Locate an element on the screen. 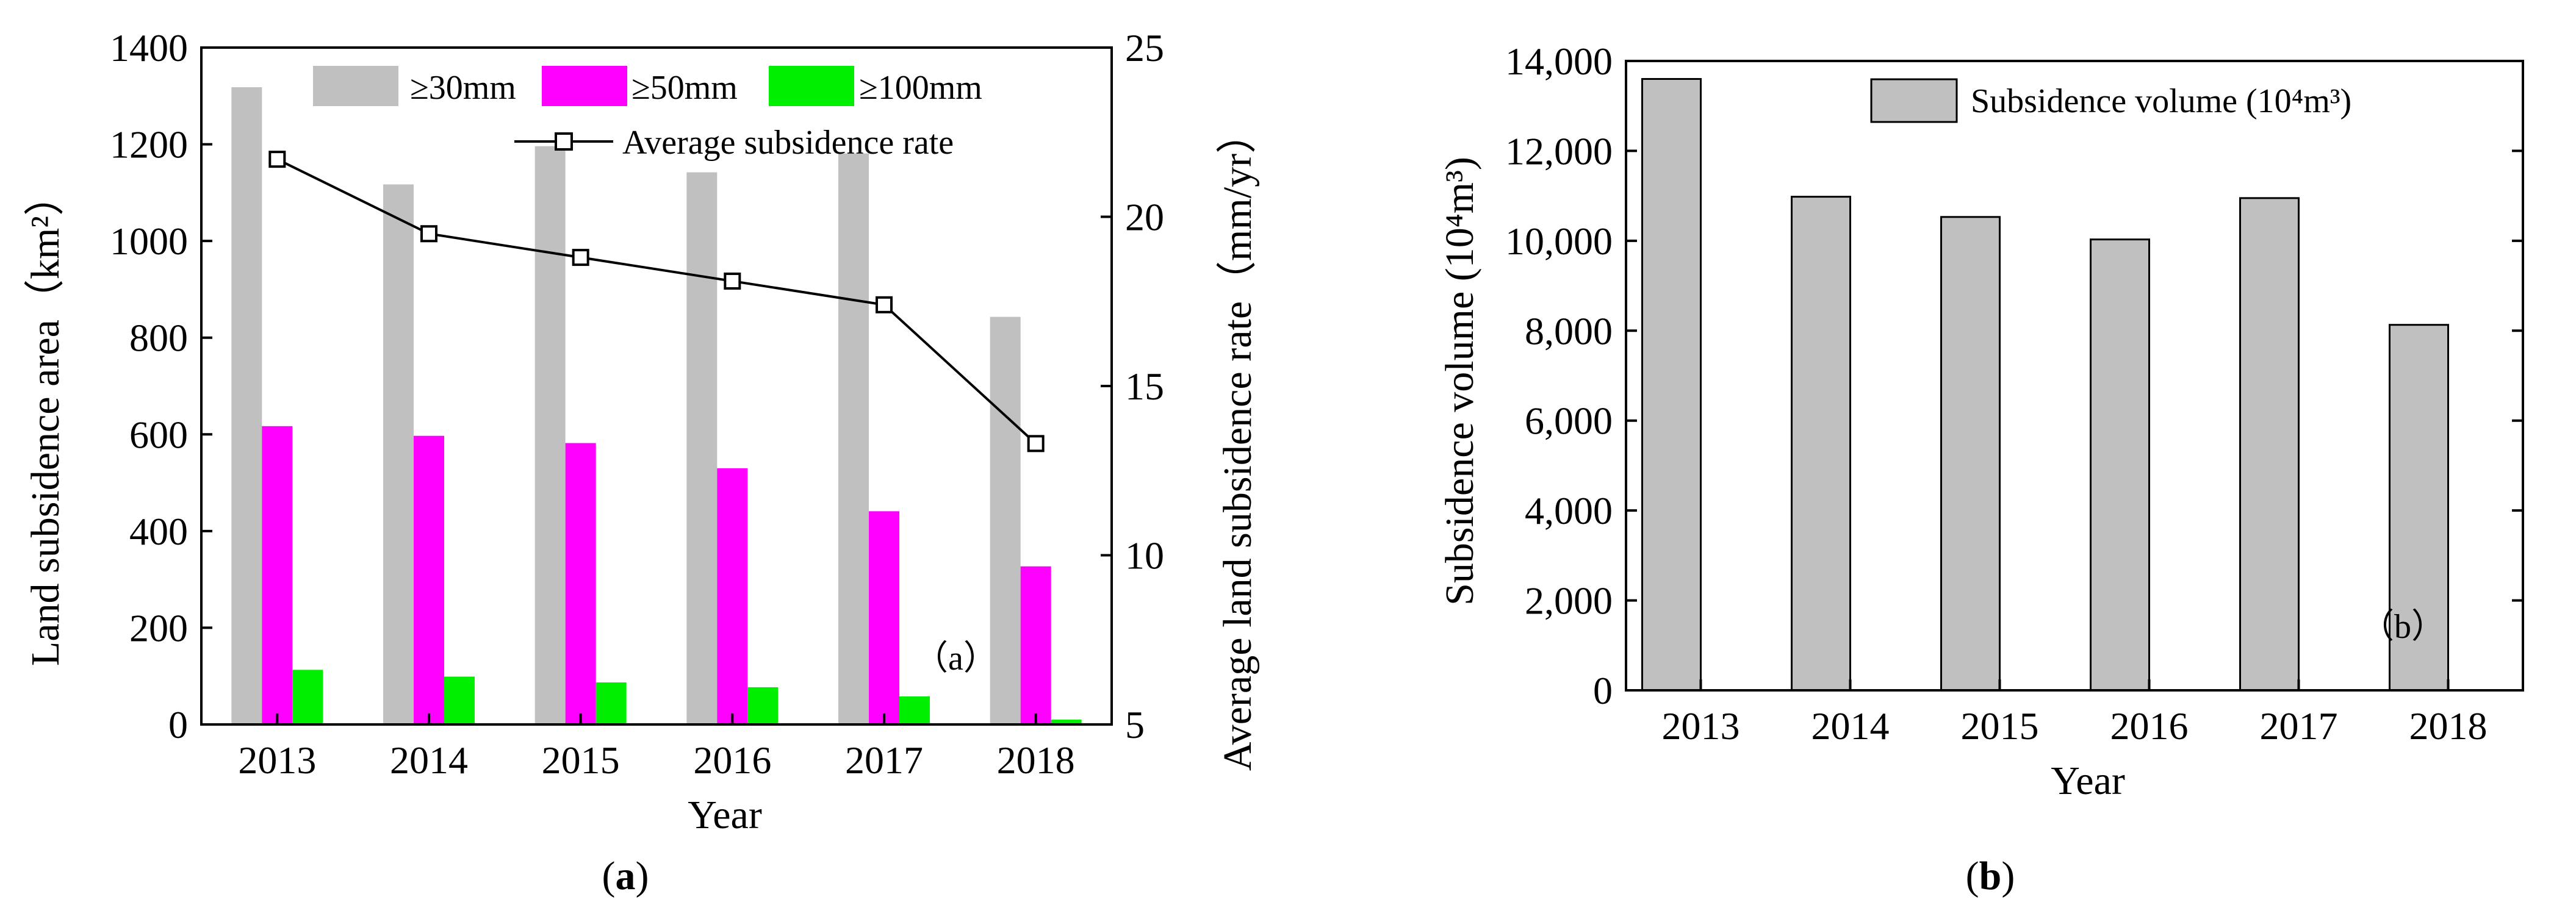  bar-subsidence-volume-2015 is located at coordinates (1970, 454).